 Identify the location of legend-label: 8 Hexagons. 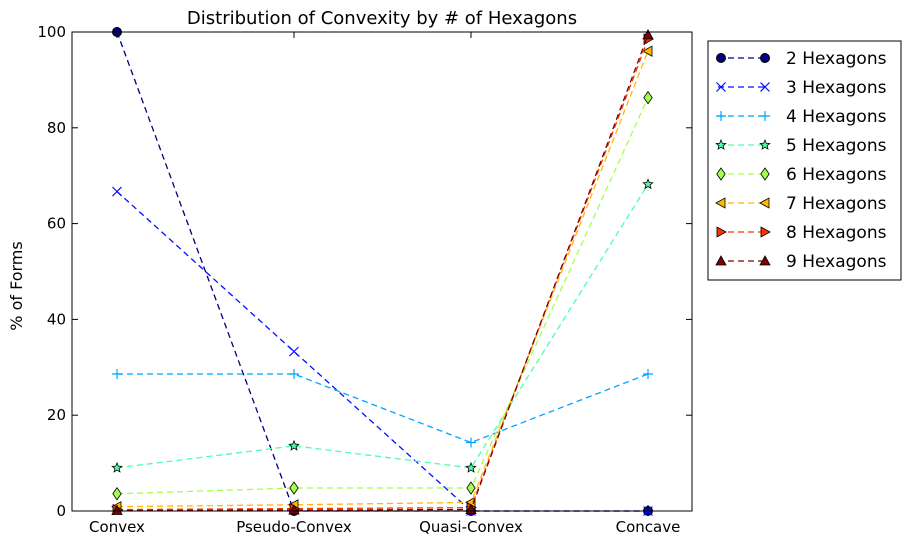
(836, 233).